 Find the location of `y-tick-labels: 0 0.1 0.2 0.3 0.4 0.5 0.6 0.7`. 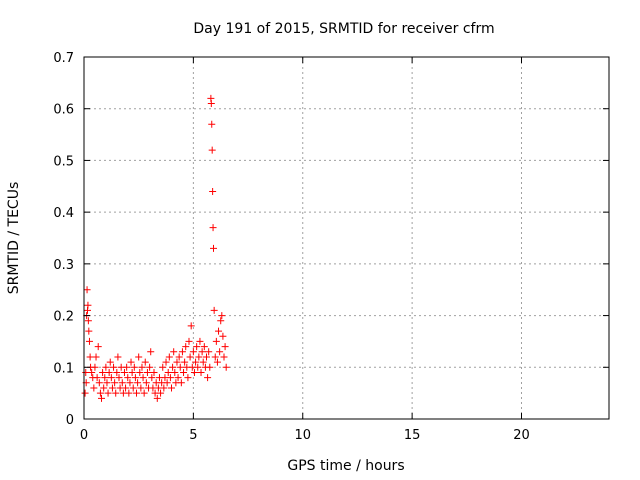

y-tick-labels: 0 0.1 0.2 0.3 0.4 0.5 0.6 0.7 is located at coordinates (63, 239).